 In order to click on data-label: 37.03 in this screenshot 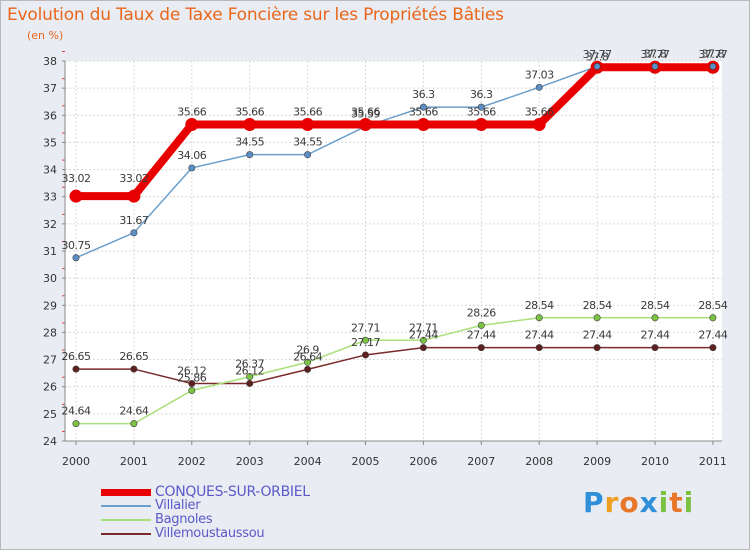, I will do `click(539, 74)`.